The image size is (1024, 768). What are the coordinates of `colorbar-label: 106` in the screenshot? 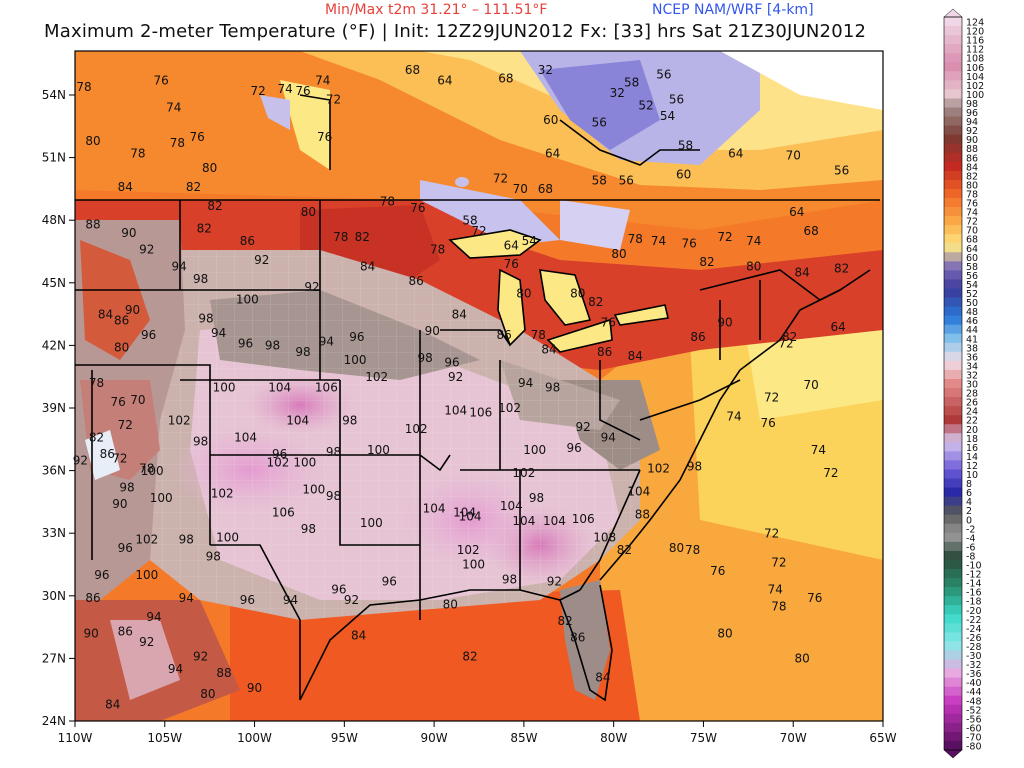 It's located at (975, 68).